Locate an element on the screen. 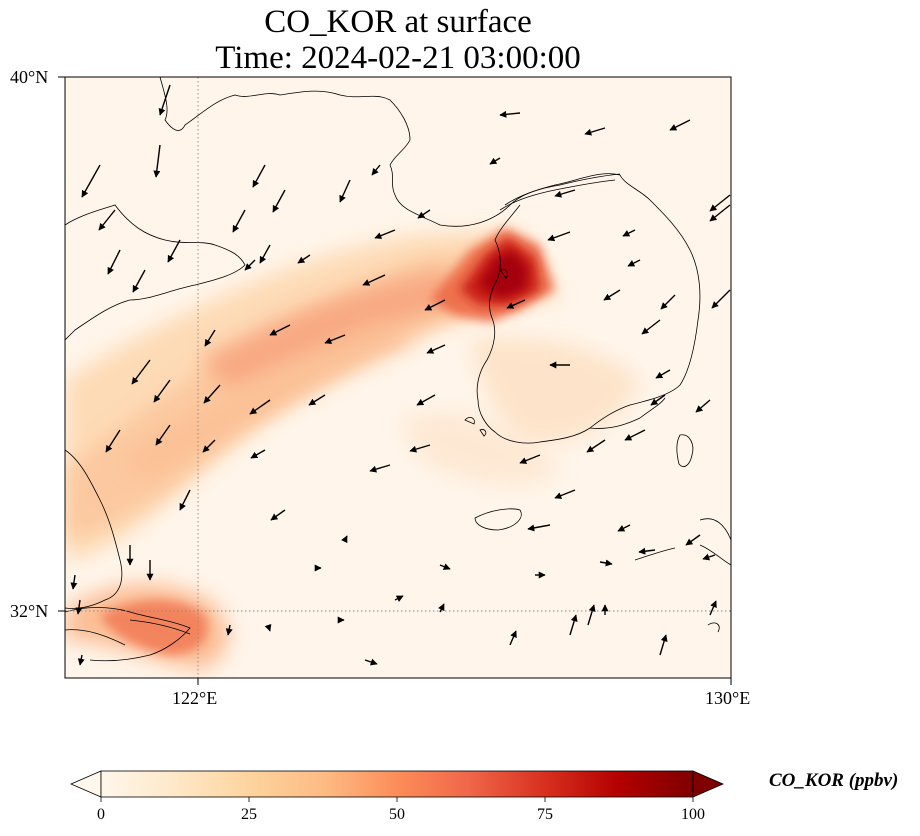 The width and height of the screenshot is (920, 836). colorbar-label: CO_KOR (ppbv) is located at coordinates (834, 780).